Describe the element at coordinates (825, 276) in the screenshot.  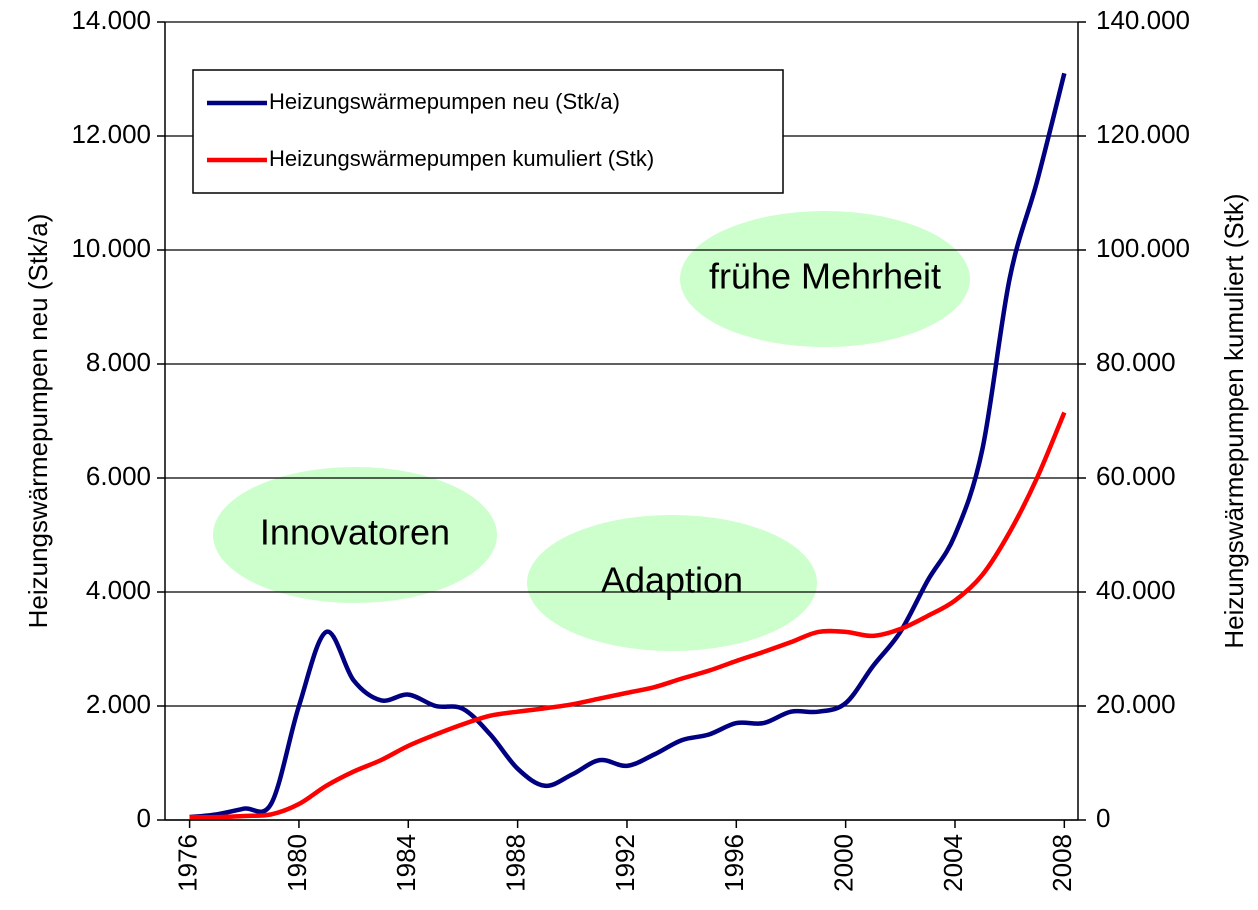
I see `annotation: frühe Mehrheit` at that location.